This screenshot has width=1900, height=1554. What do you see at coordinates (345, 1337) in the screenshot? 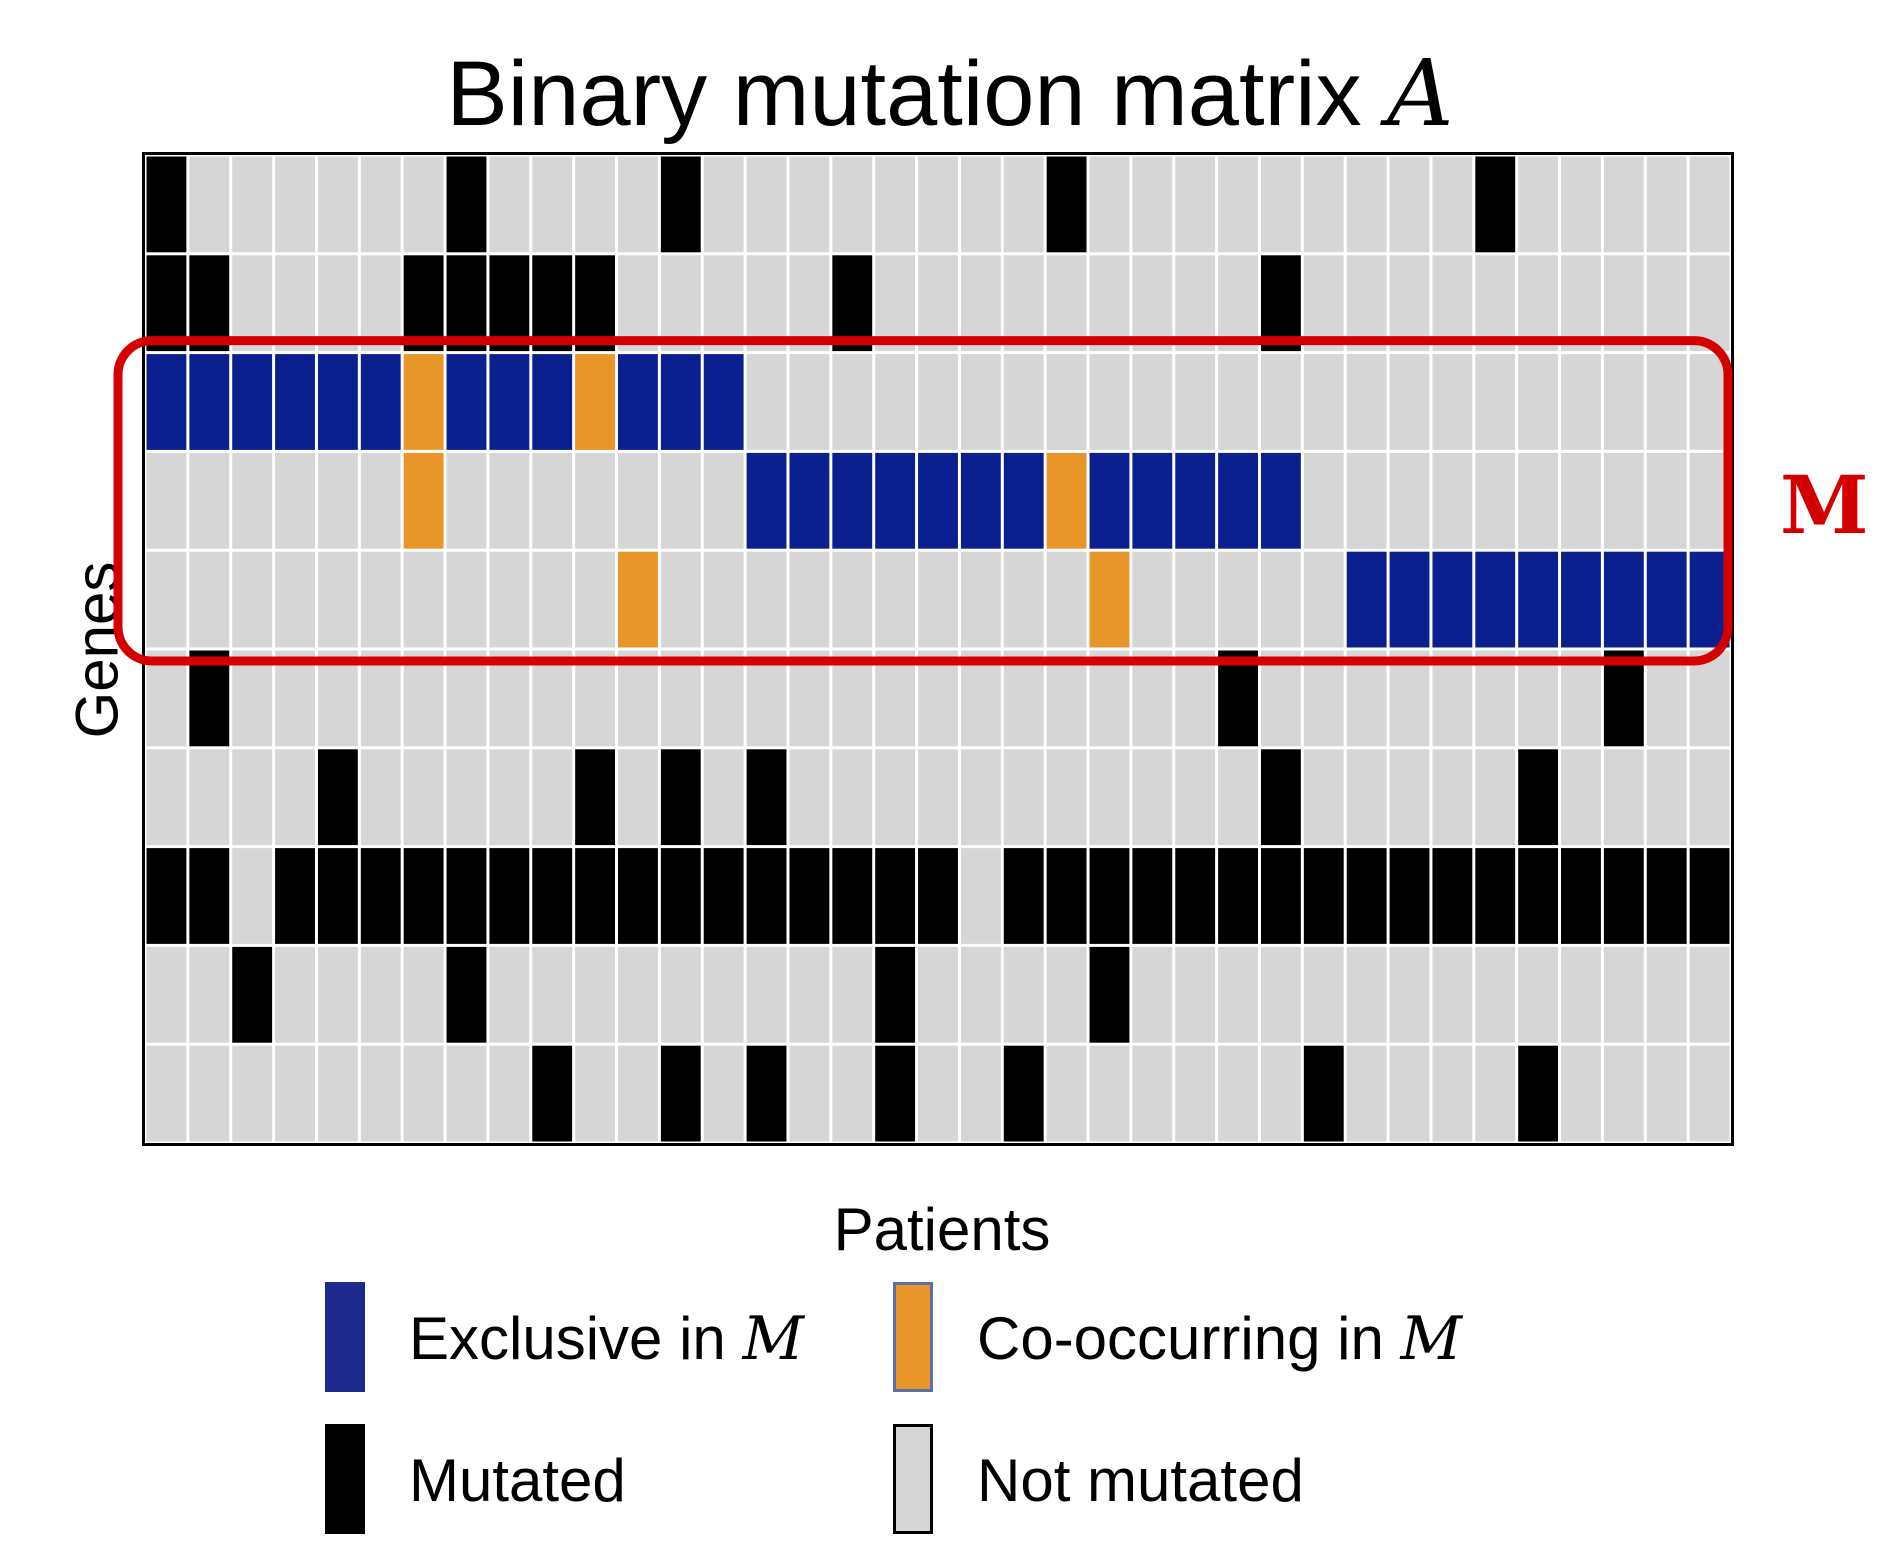
I see `legend-swatch-exclusive` at bounding box center [345, 1337].